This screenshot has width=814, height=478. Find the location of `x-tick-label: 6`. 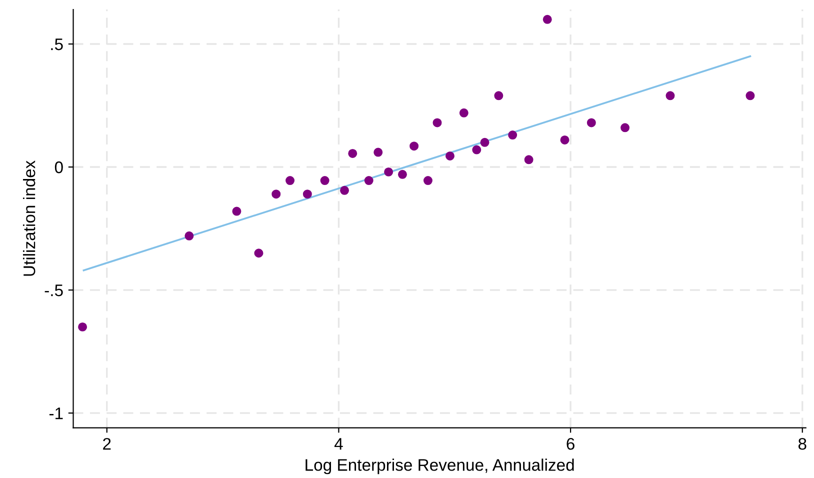

x-tick-label: 6 is located at coordinates (570, 444).